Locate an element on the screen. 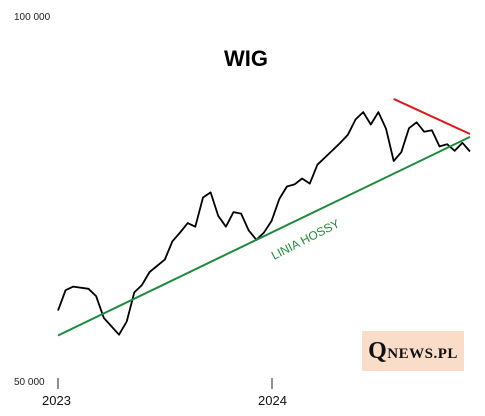 This screenshot has width=485, height=416. hossy-line-label: LINIA HOSSY is located at coordinates (305, 239).